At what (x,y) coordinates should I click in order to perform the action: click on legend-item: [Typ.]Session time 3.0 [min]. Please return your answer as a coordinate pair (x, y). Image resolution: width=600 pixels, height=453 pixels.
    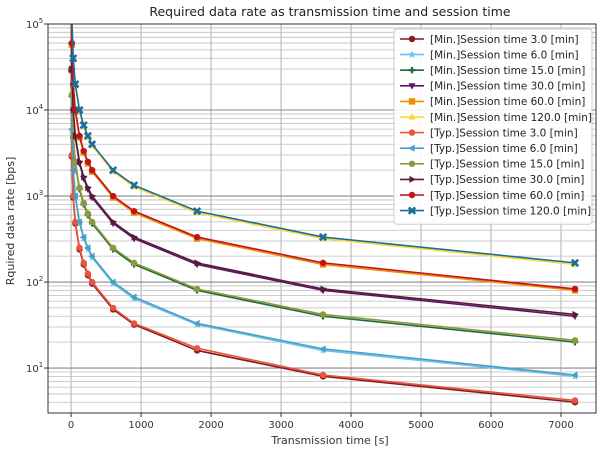
    Looking at the image, I should click on (489, 133).